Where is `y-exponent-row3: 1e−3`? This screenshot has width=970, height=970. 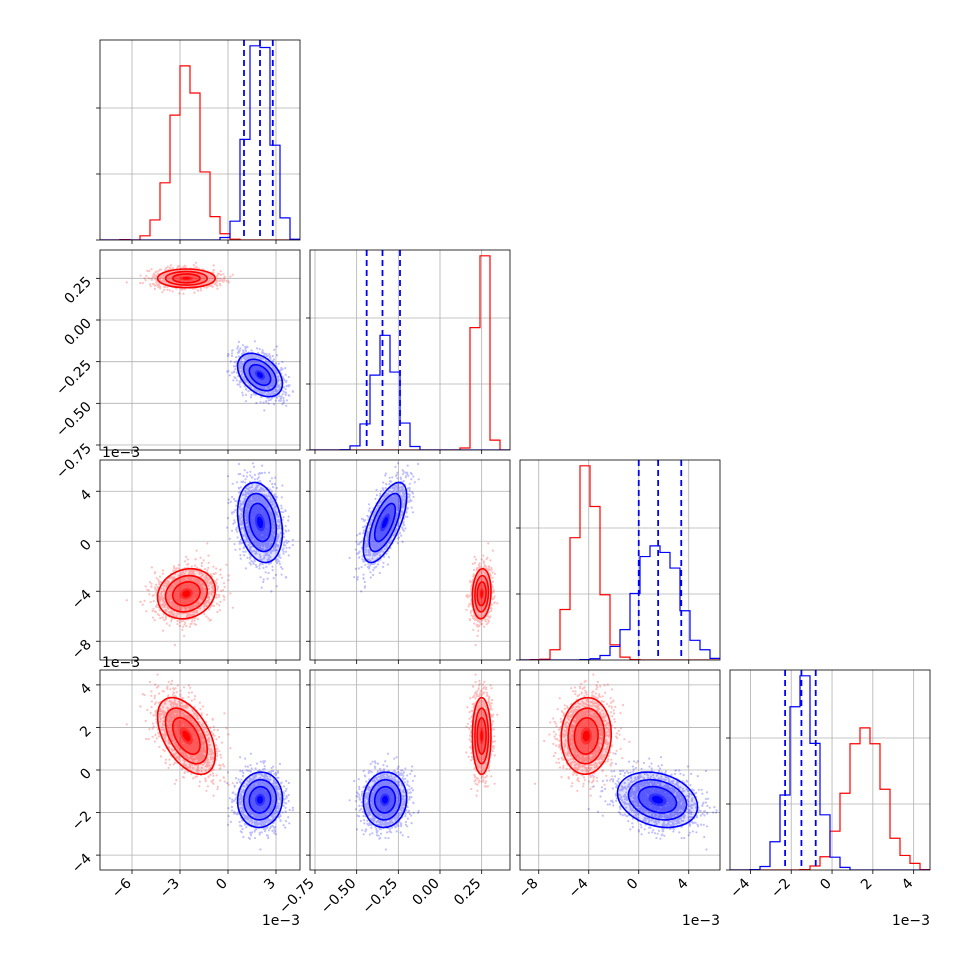
y-exponent-row3: 1e−3 is located at coordinates (121, 453).